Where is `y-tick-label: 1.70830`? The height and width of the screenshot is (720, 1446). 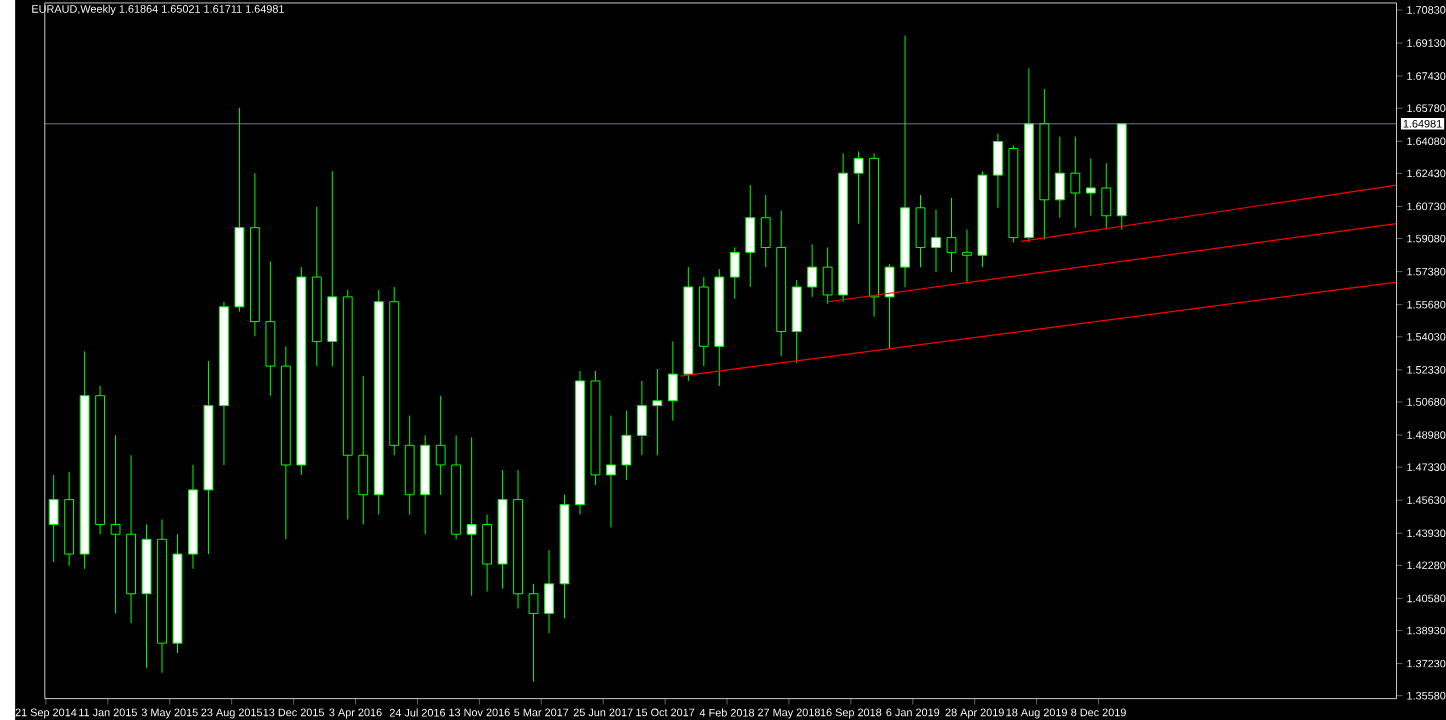
y-tick-label: 1.70830 is located at coordinates (1426, 9).